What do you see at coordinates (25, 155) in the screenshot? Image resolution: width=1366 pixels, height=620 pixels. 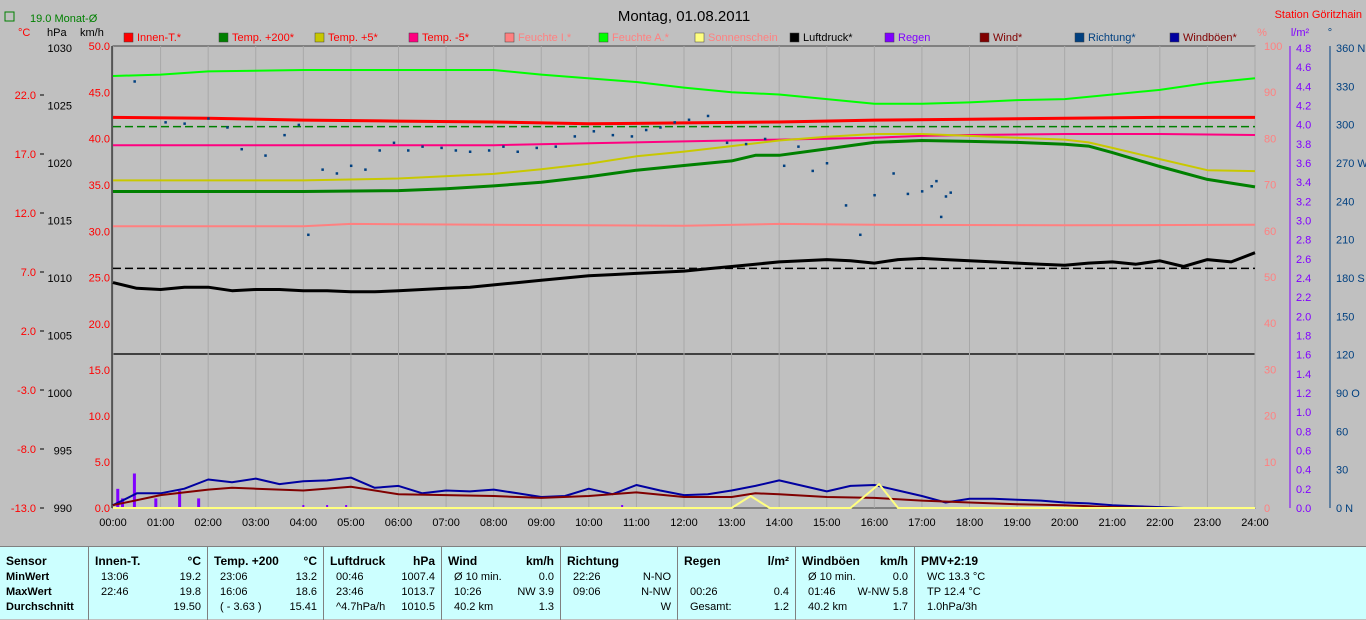 I see `temp_c-tick-label: 17.0` at bounding box center [25, 155].